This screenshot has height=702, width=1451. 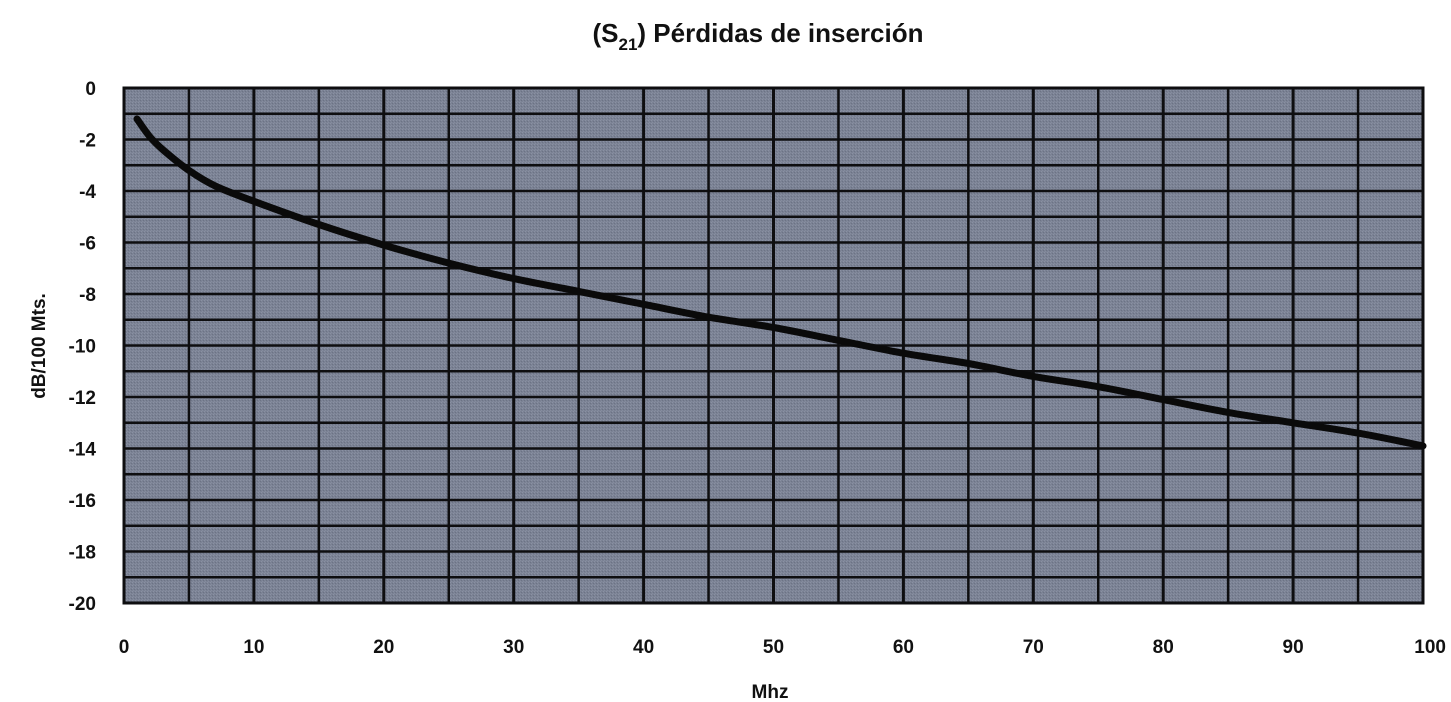 I want to click on x-tick-label: 10, so click(x=253, y=647).